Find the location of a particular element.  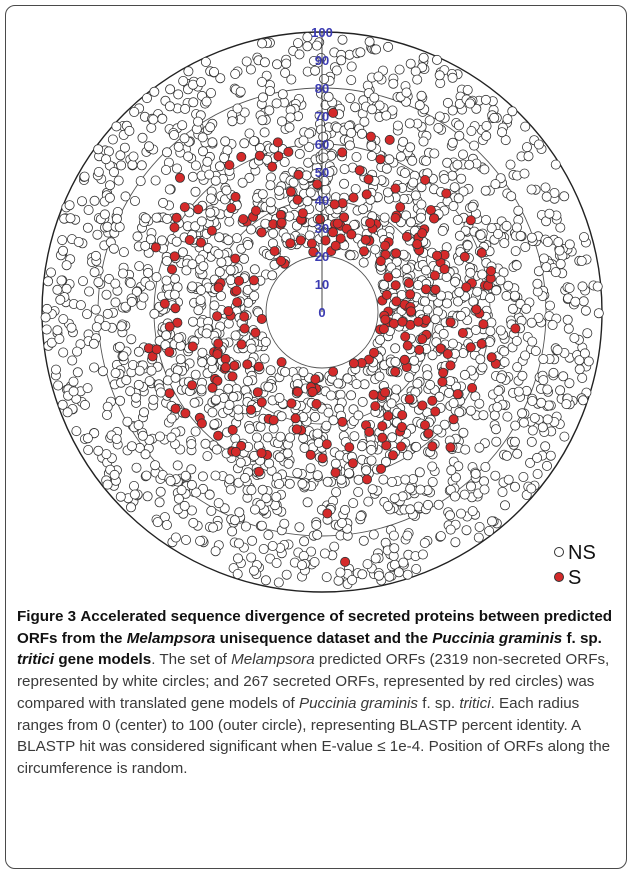

radial-tick-label: 90 is located at coordinates (322, 60).